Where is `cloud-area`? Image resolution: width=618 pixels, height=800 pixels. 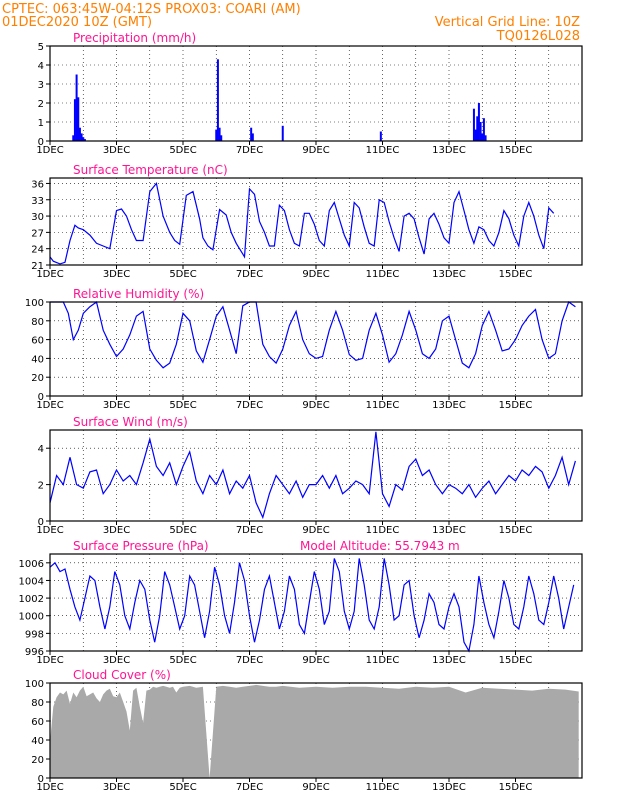
cloud-area is located at coordinates (314, 731).